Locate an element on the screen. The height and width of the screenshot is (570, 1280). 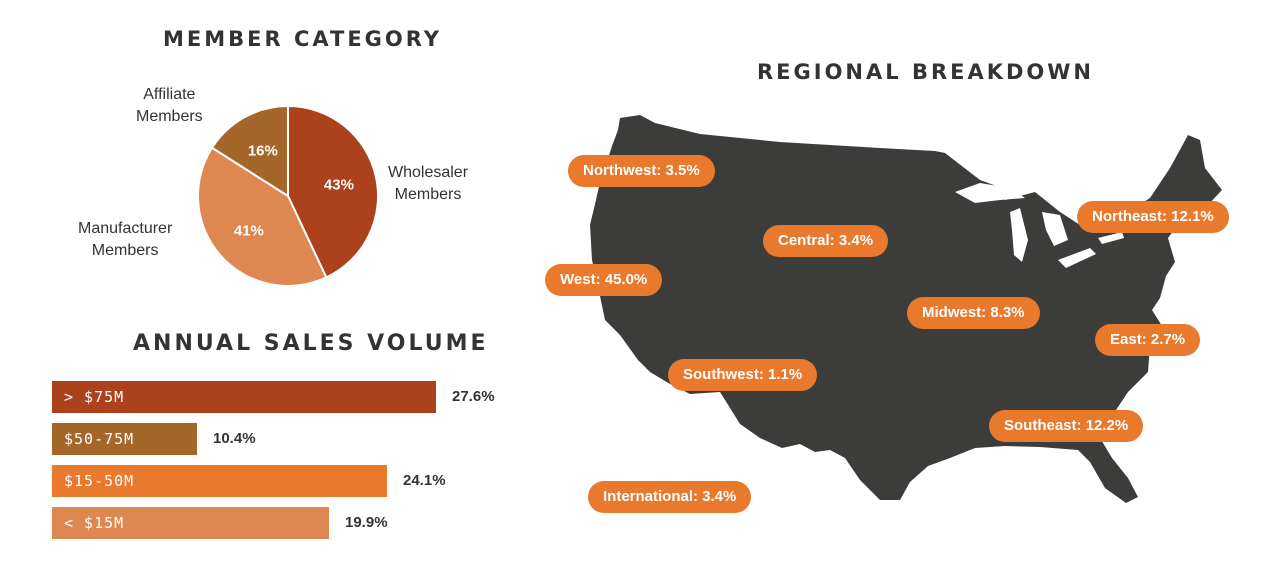
pie-label-manufacturer-line2: Members is located at coordinates (125, 250).